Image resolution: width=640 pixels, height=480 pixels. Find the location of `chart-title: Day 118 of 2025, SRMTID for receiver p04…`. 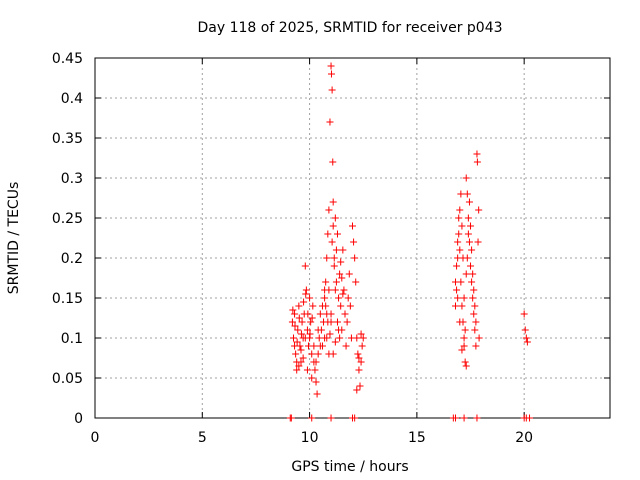

chart-title: Day 118 of 2025, SRMTID for receiver p04… is located at coordinates (349, 28).